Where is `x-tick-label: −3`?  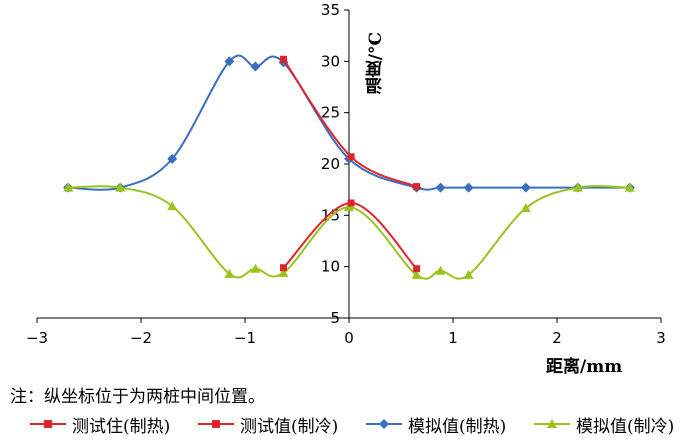
x-tick-label: −3 is located at coordinates (37, 338).